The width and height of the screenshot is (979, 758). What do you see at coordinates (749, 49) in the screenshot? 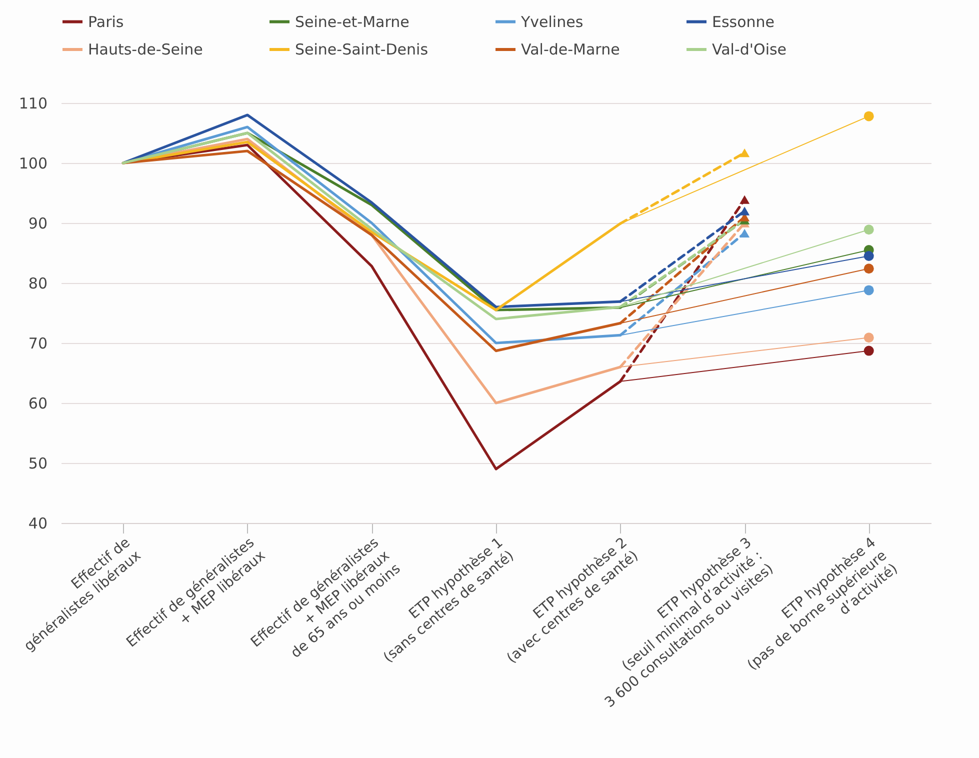
I see `legend-label: Val-d'Oise` at bounding box center [749, 49].